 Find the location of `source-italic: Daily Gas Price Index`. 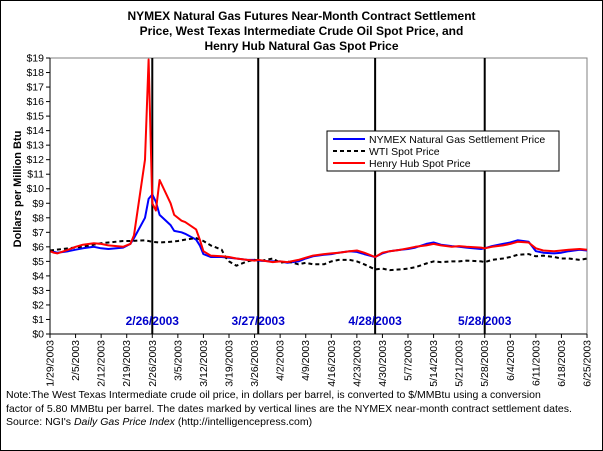

source-italic: Daily Gas Price Index is located at coordinates (124, 422).